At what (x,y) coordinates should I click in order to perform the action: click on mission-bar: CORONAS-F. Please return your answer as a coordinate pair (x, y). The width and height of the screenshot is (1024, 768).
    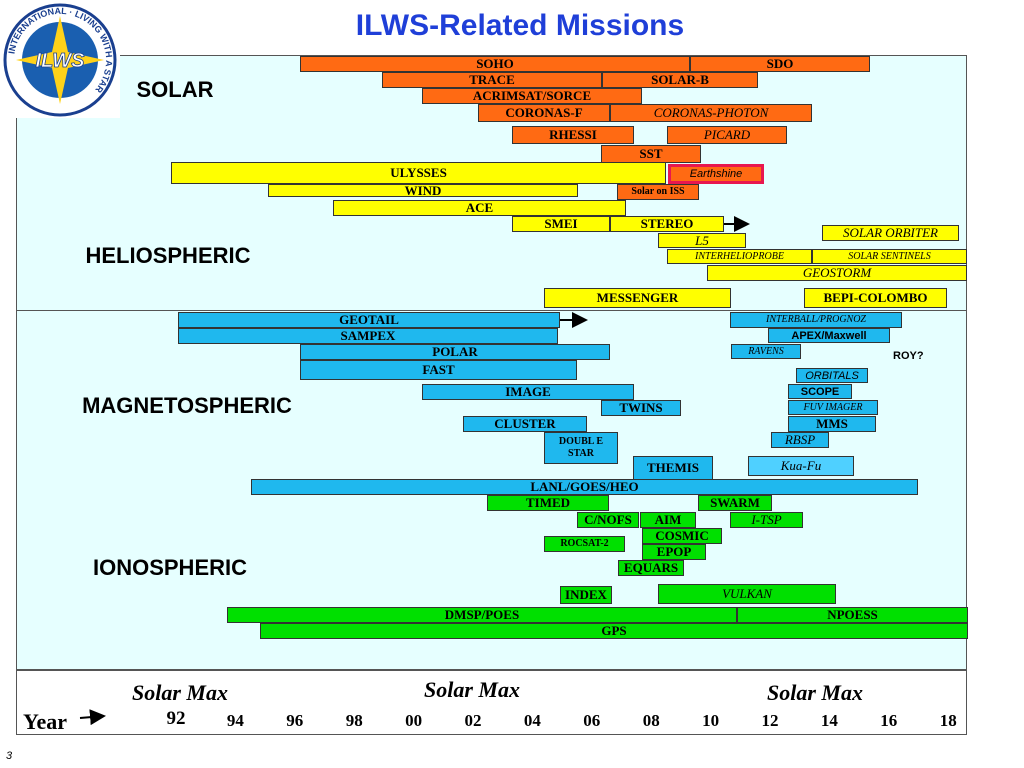
    Looking at the image, I should click on (544, 113).